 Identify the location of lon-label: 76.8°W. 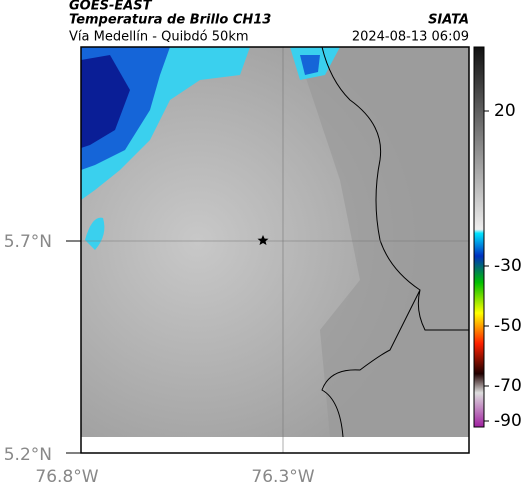
(66, 477).